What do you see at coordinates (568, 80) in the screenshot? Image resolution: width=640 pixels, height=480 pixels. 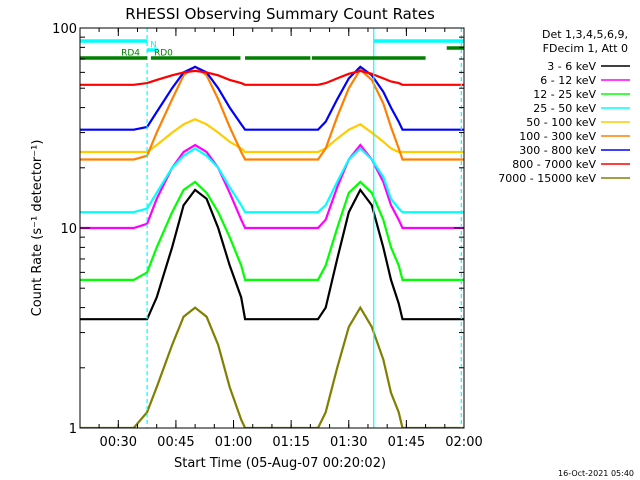 I see `legend-label-1: 6 - 12 keV` at bounding box center [568, 80].